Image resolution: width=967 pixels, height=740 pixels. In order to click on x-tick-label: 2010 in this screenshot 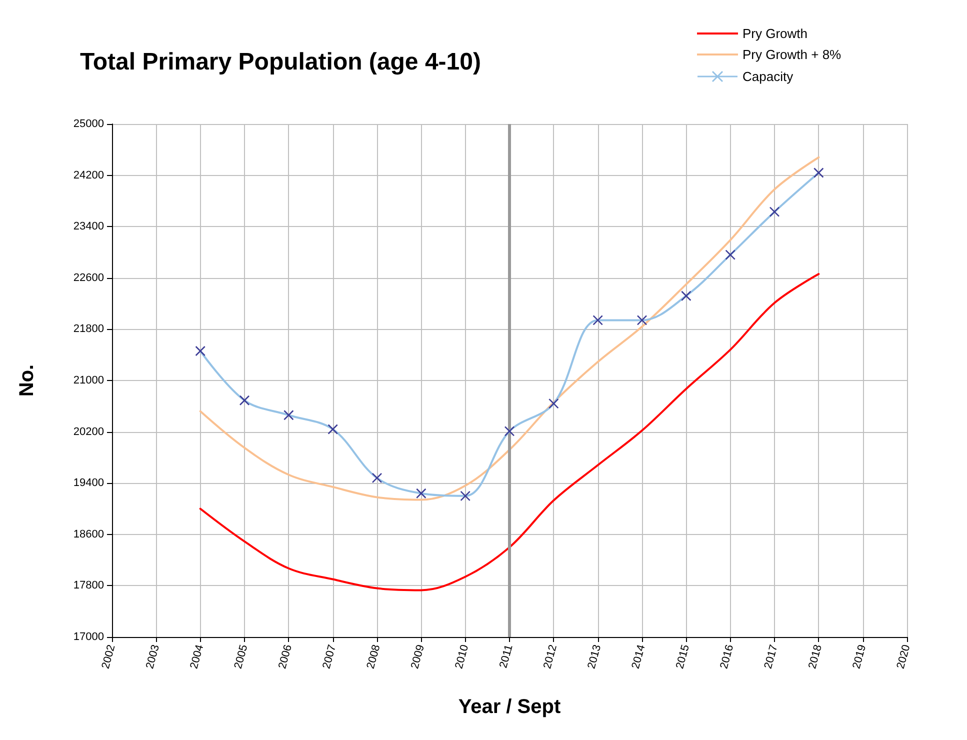, I will do `click(462, 656)`.